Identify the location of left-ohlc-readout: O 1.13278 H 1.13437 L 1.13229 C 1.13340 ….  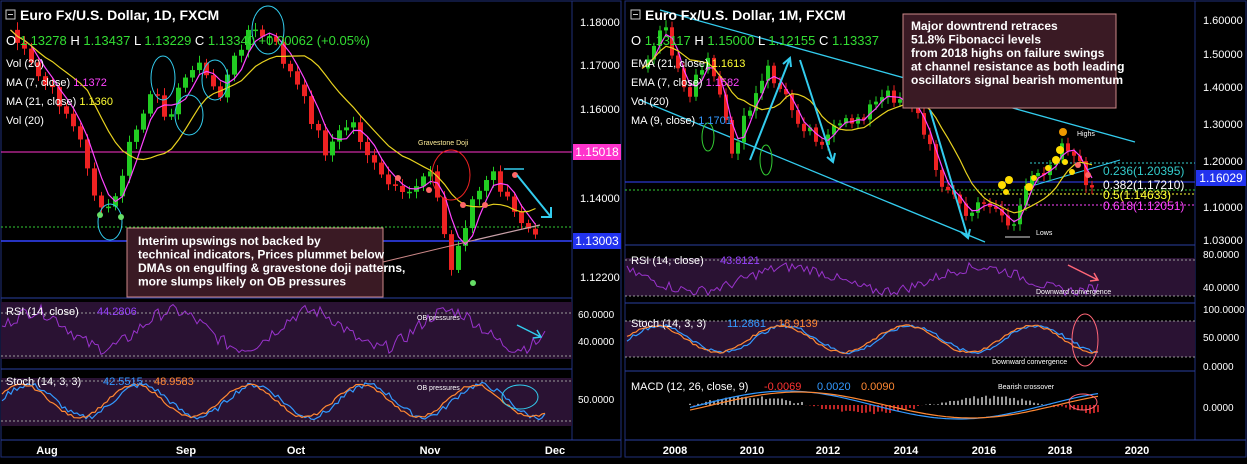
(188, 40).